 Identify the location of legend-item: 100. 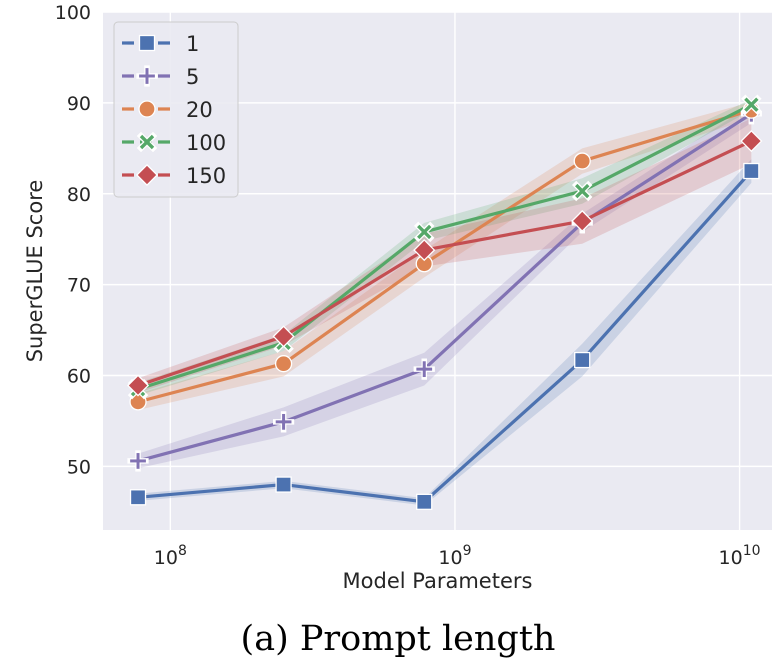
(174, 143).